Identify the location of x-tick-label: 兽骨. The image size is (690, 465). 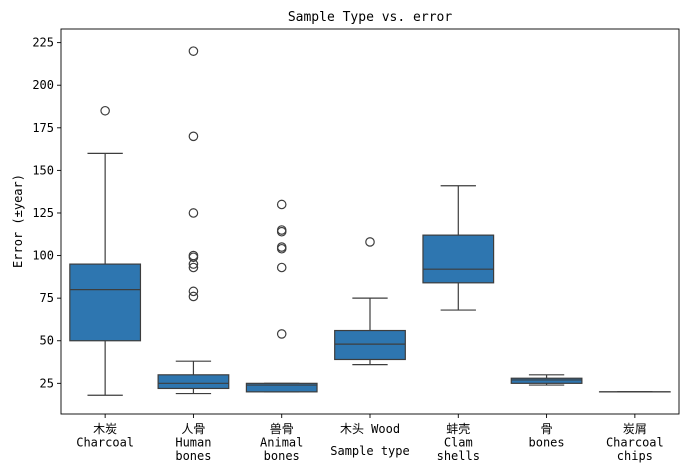
(282, 429).